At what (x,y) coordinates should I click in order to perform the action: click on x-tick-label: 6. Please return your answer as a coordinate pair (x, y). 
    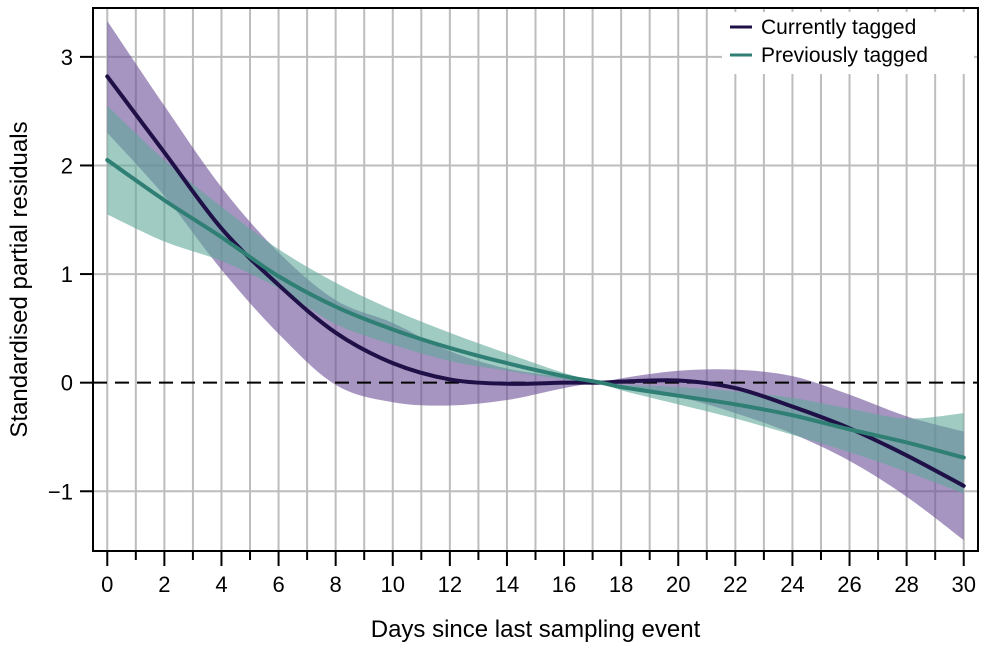
    Looking at the image, I should click on (278, 584).